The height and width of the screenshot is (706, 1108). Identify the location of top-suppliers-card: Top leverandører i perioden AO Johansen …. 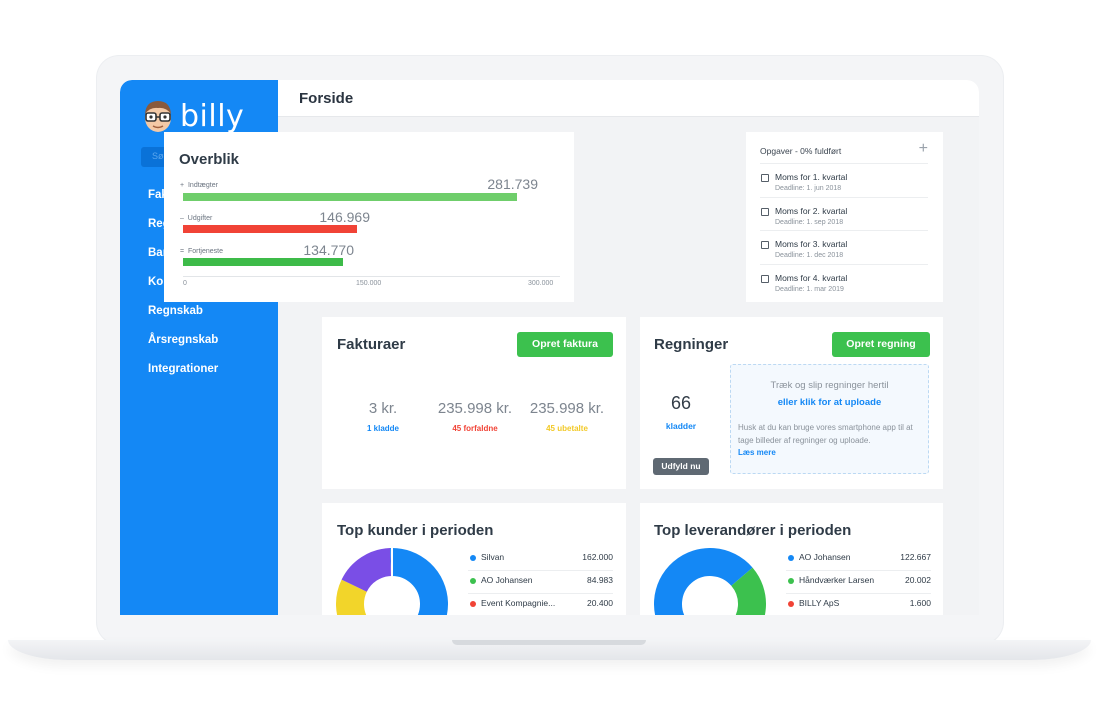
(791, 559).